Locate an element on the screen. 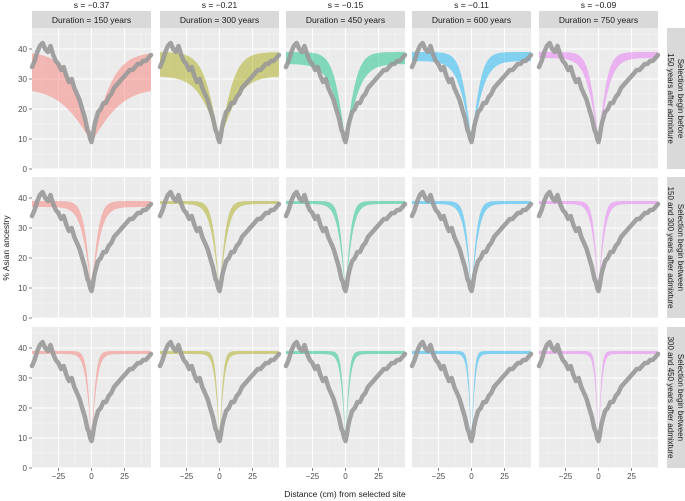 This screenshot has width=685, height=501. column-strip-label: Duration = 150 years is located at coordinates (91, 20).